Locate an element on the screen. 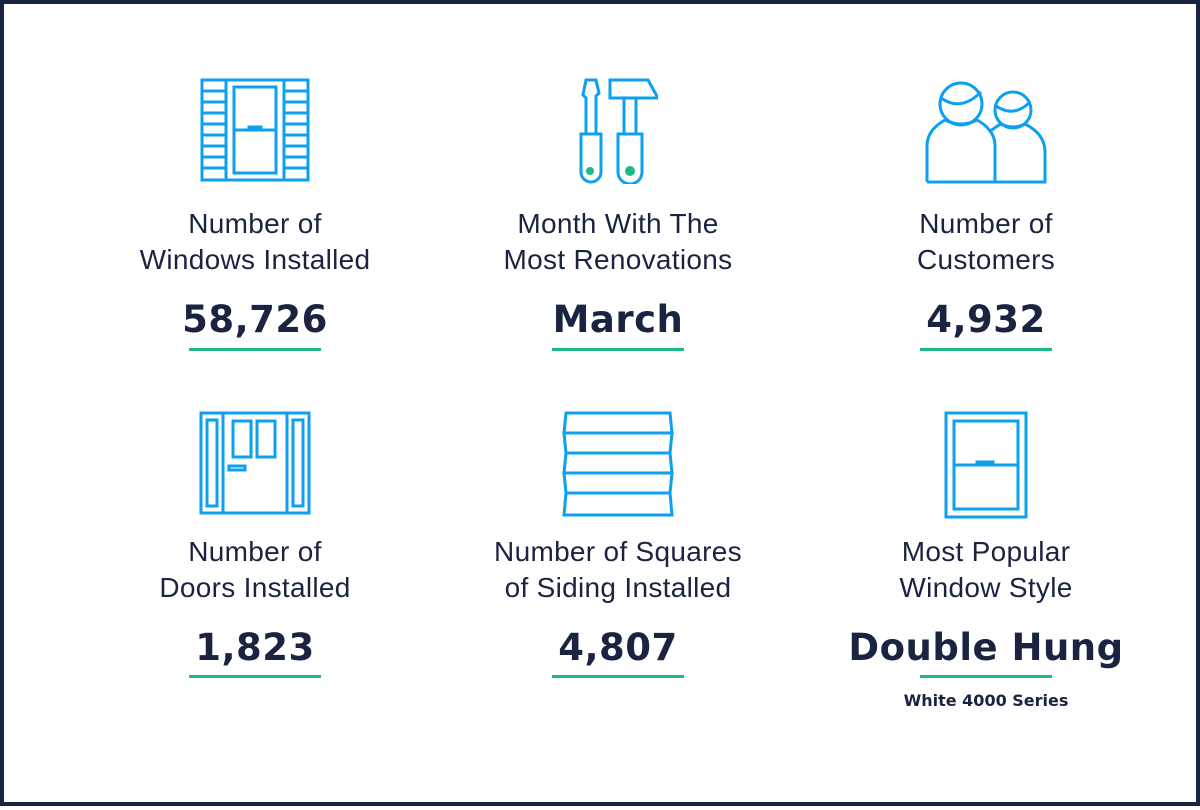 The height and width of the screenshot is (810, 1200). stat-label: Number of Doors Installed is located at coordinates (255, 569).